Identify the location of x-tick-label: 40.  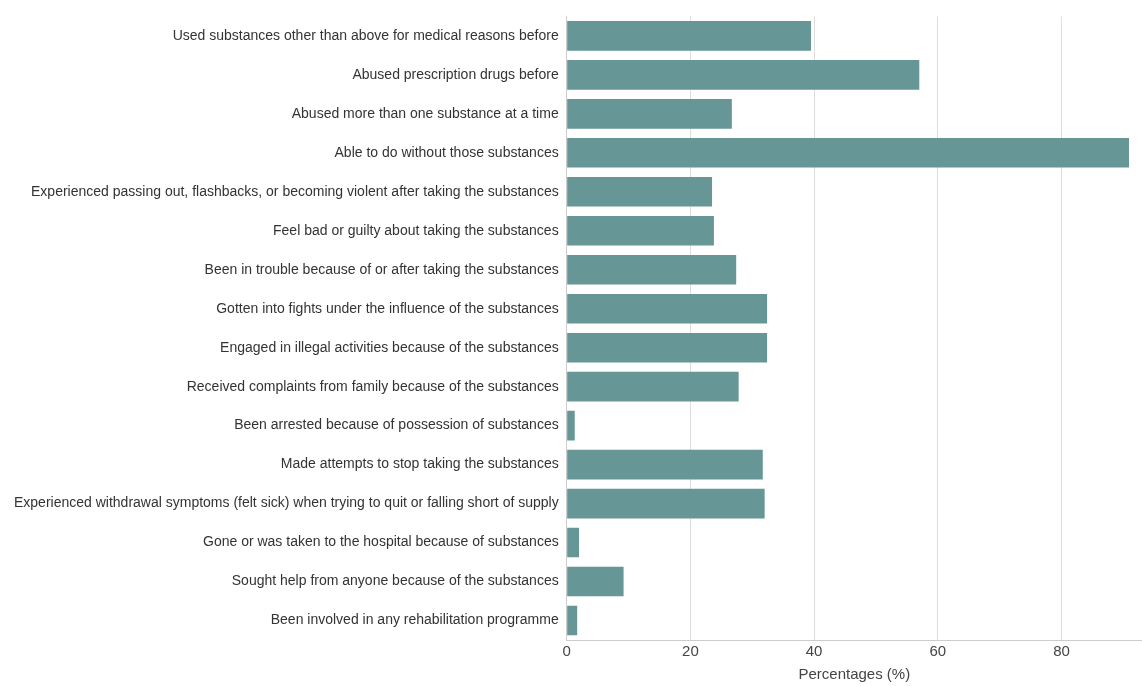
(814, 651).